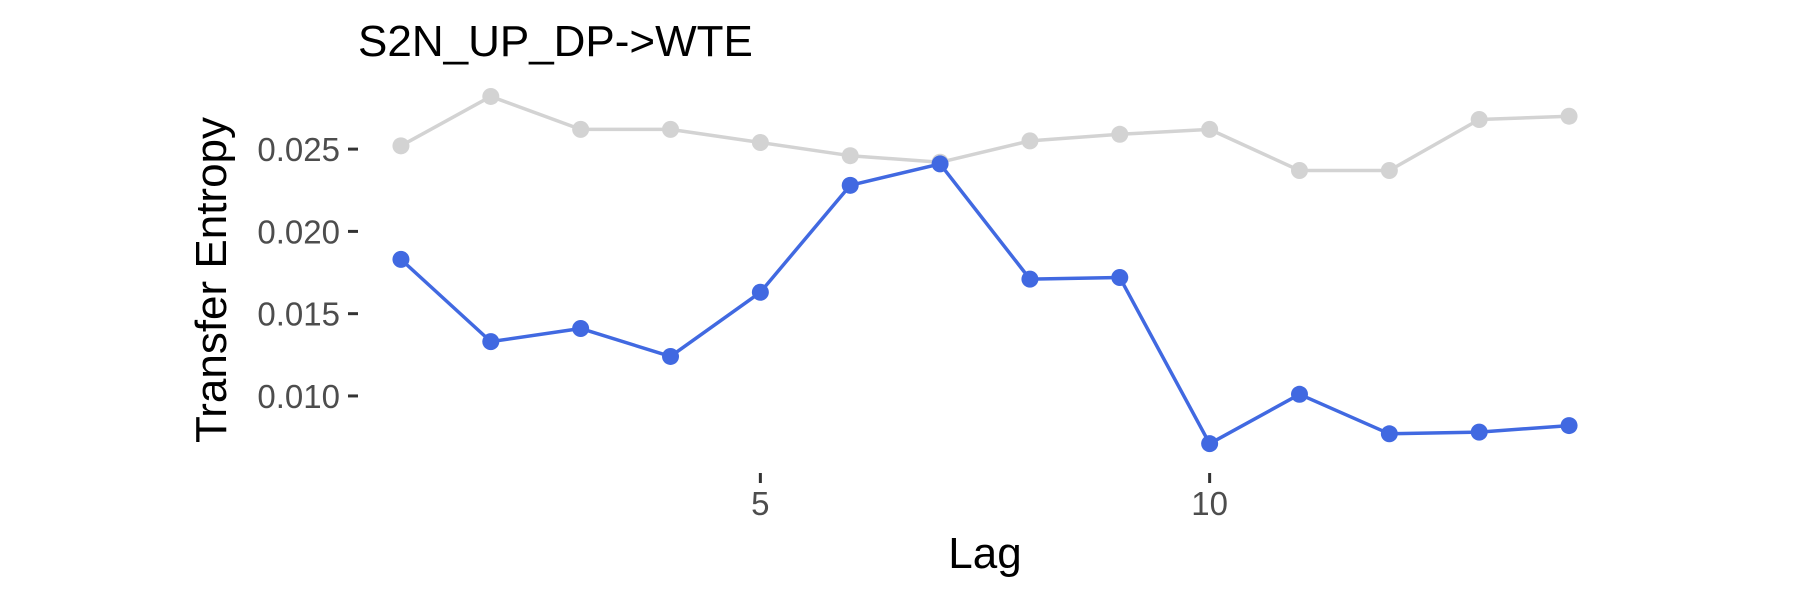 This screenshot has height=600, width=1800. What do you see at coordinates (984, 553) in the screenshot?
I see `x-axis-title: Lag` at bounding box center [984, 553].